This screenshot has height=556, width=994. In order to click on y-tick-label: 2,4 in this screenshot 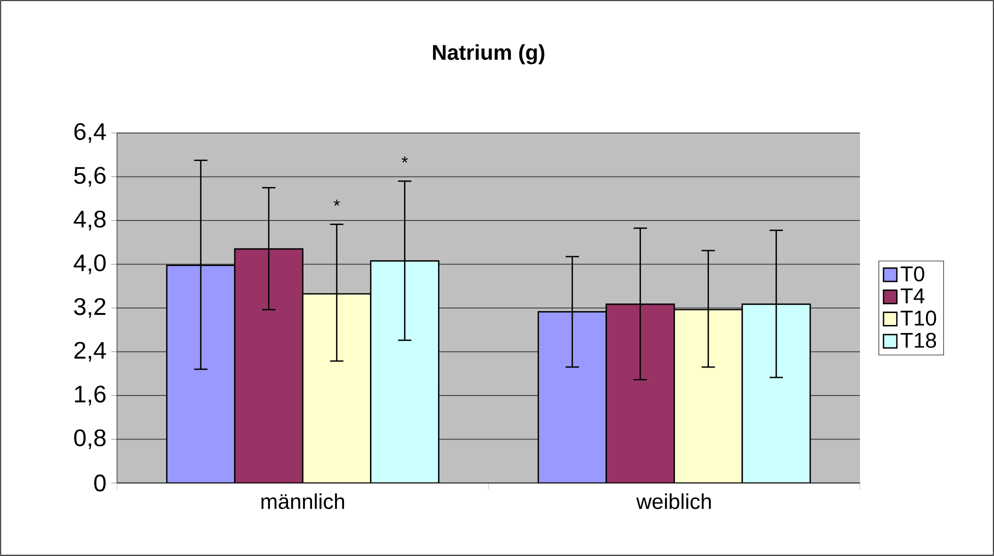, I will do `click(90, 352)`.